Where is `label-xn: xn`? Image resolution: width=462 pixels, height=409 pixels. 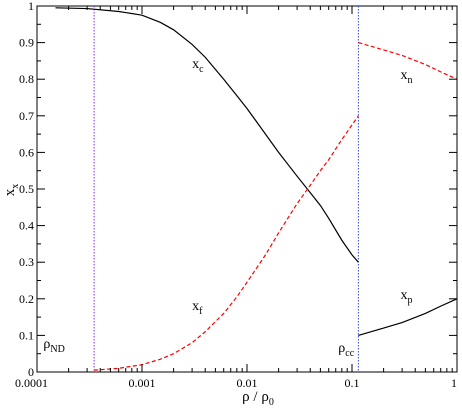
label-xn: xn is located at coordinates (407, 77).